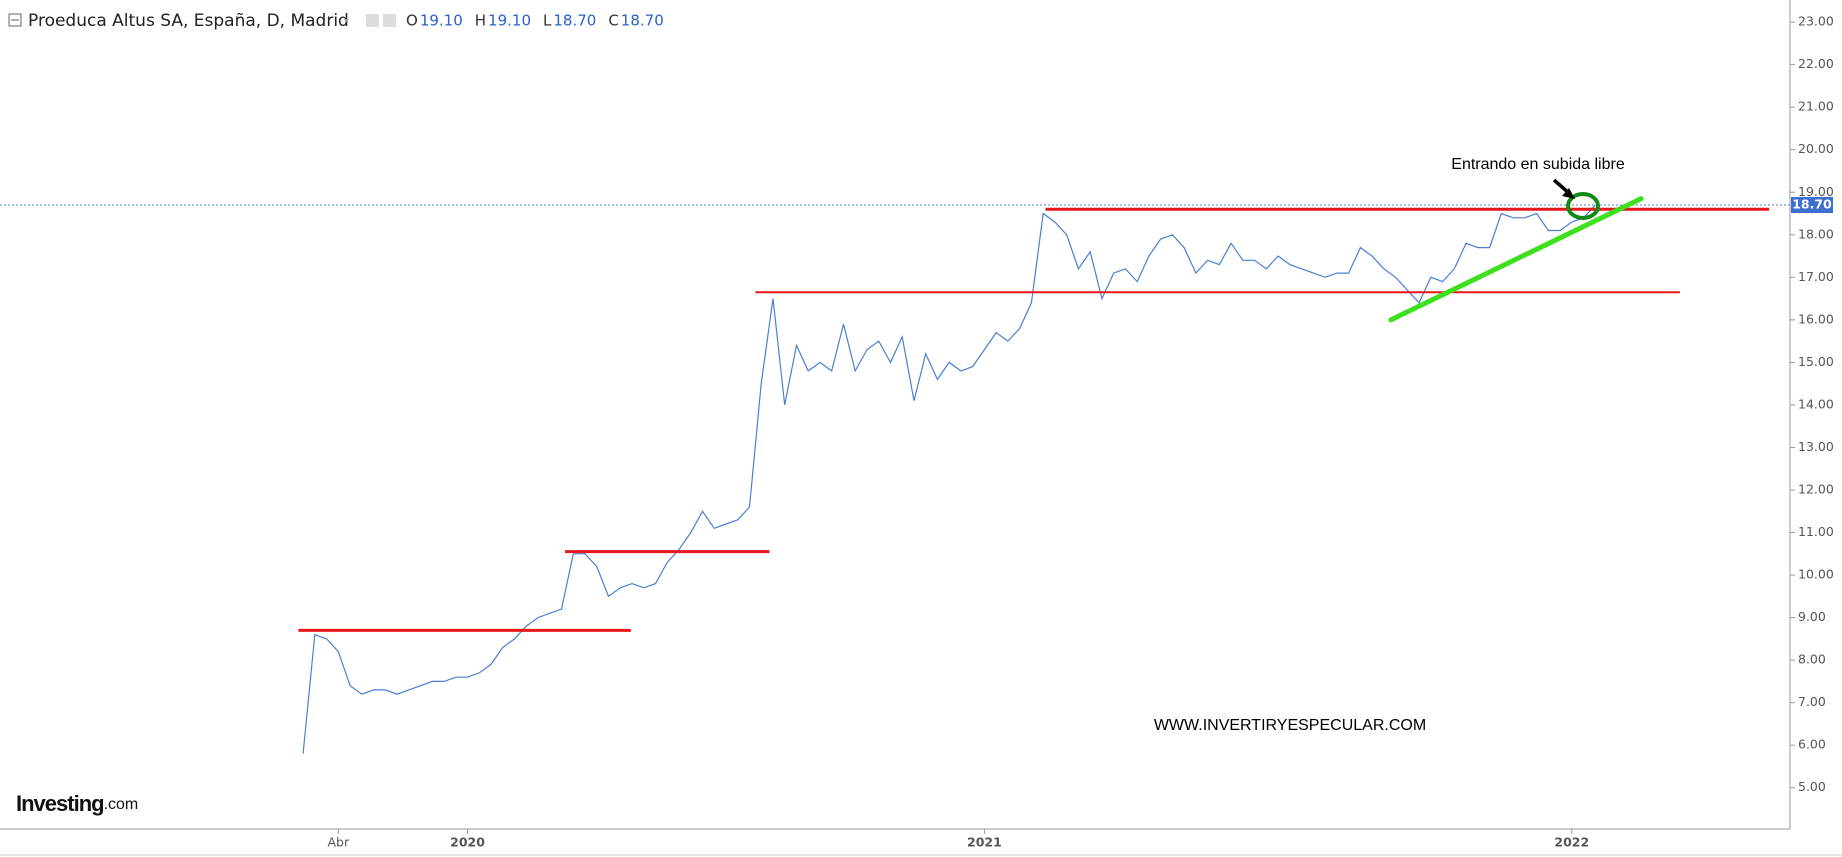 The image size is (1842, 857). I want to click on highlight-circle, so click(1583, 206).